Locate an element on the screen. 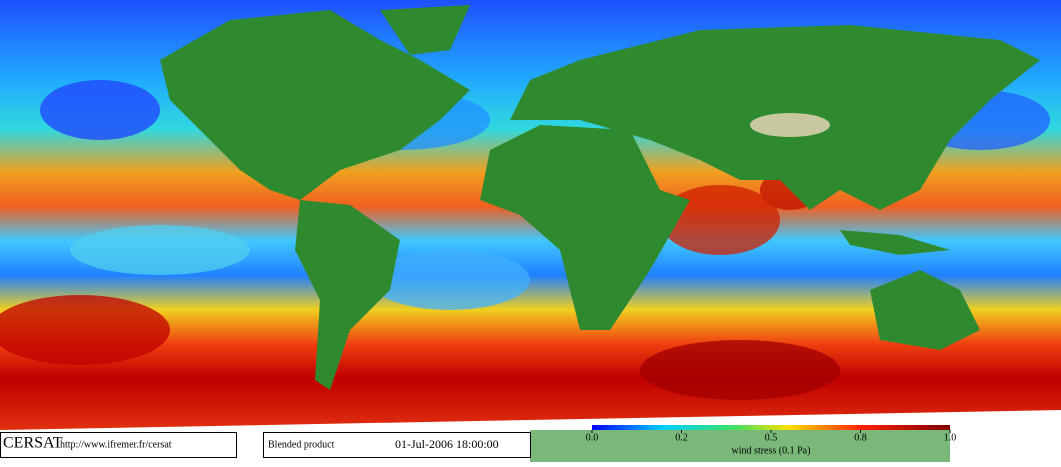  colorbar-tick-label: 0.8 is located at coordinates (860, 437).